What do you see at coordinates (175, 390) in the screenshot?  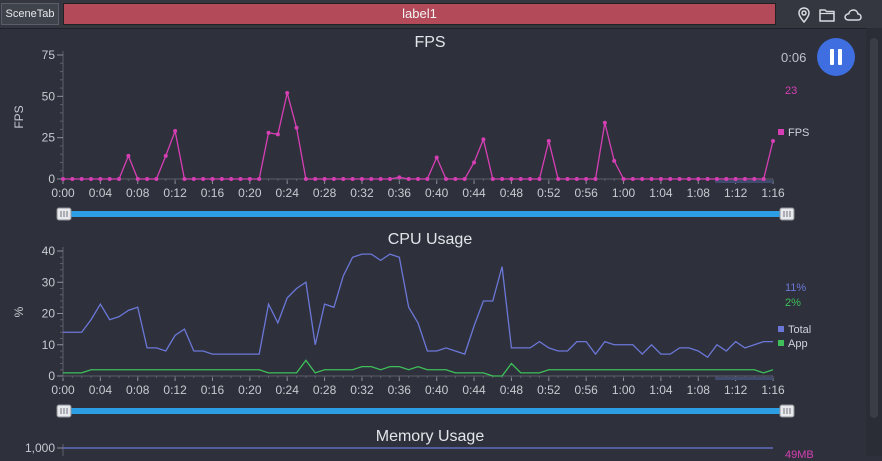 I see `cpu-x-tick-label: 0:12` at bounding box center [175, 390].